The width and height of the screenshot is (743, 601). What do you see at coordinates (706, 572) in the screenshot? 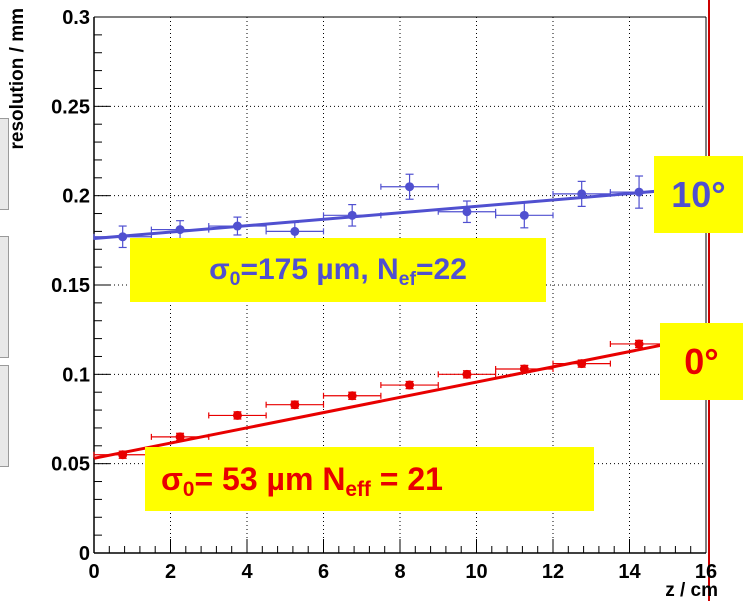
I see `x-tick-label: 16` at bounding box center [706, 572].